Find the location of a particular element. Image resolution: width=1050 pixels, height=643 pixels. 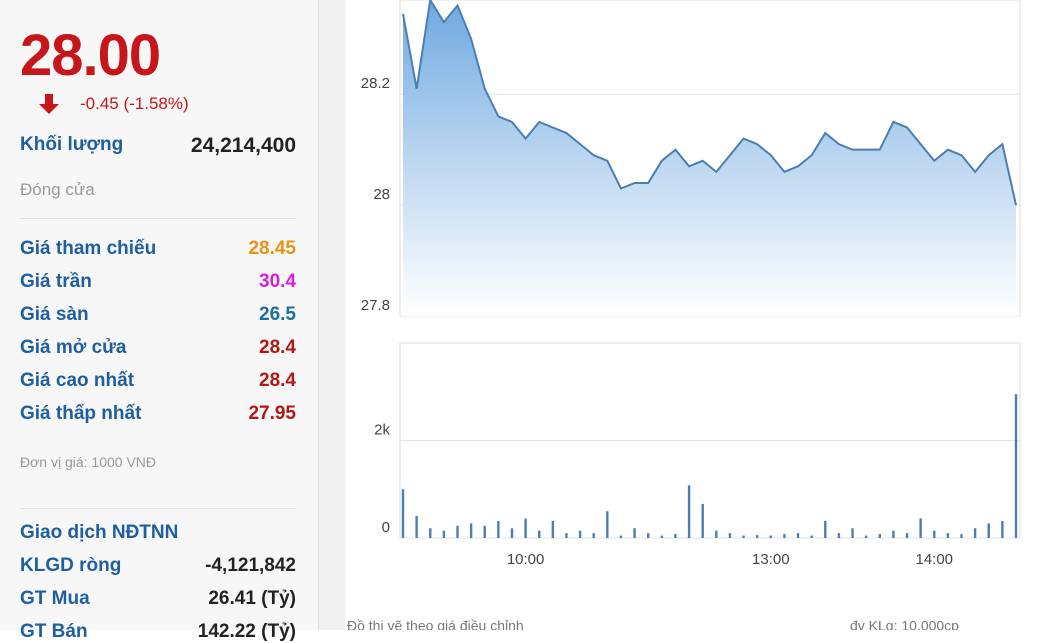

label: Khối lượng is located at coordinates (72, 144).